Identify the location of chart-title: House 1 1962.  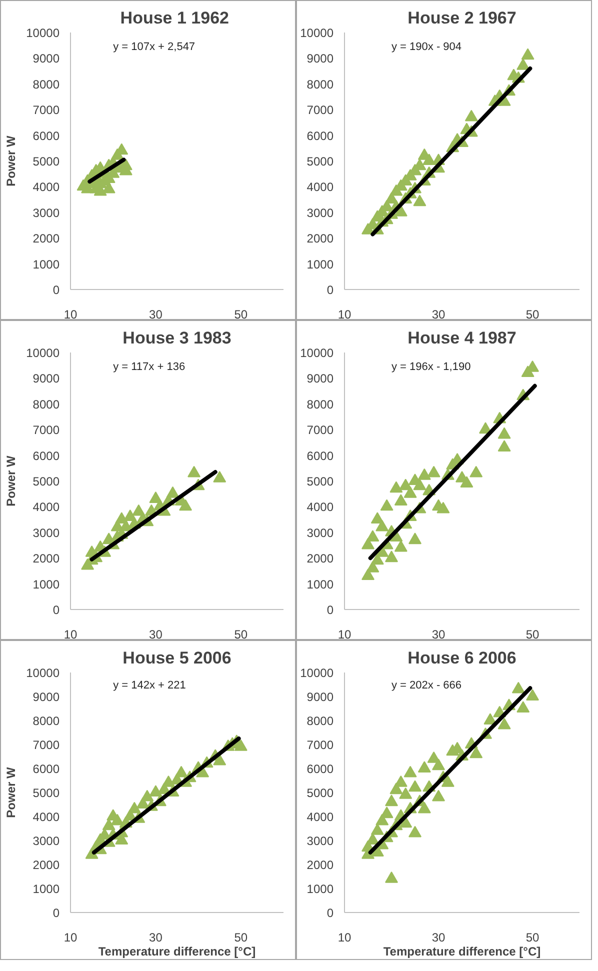
(174, 18).